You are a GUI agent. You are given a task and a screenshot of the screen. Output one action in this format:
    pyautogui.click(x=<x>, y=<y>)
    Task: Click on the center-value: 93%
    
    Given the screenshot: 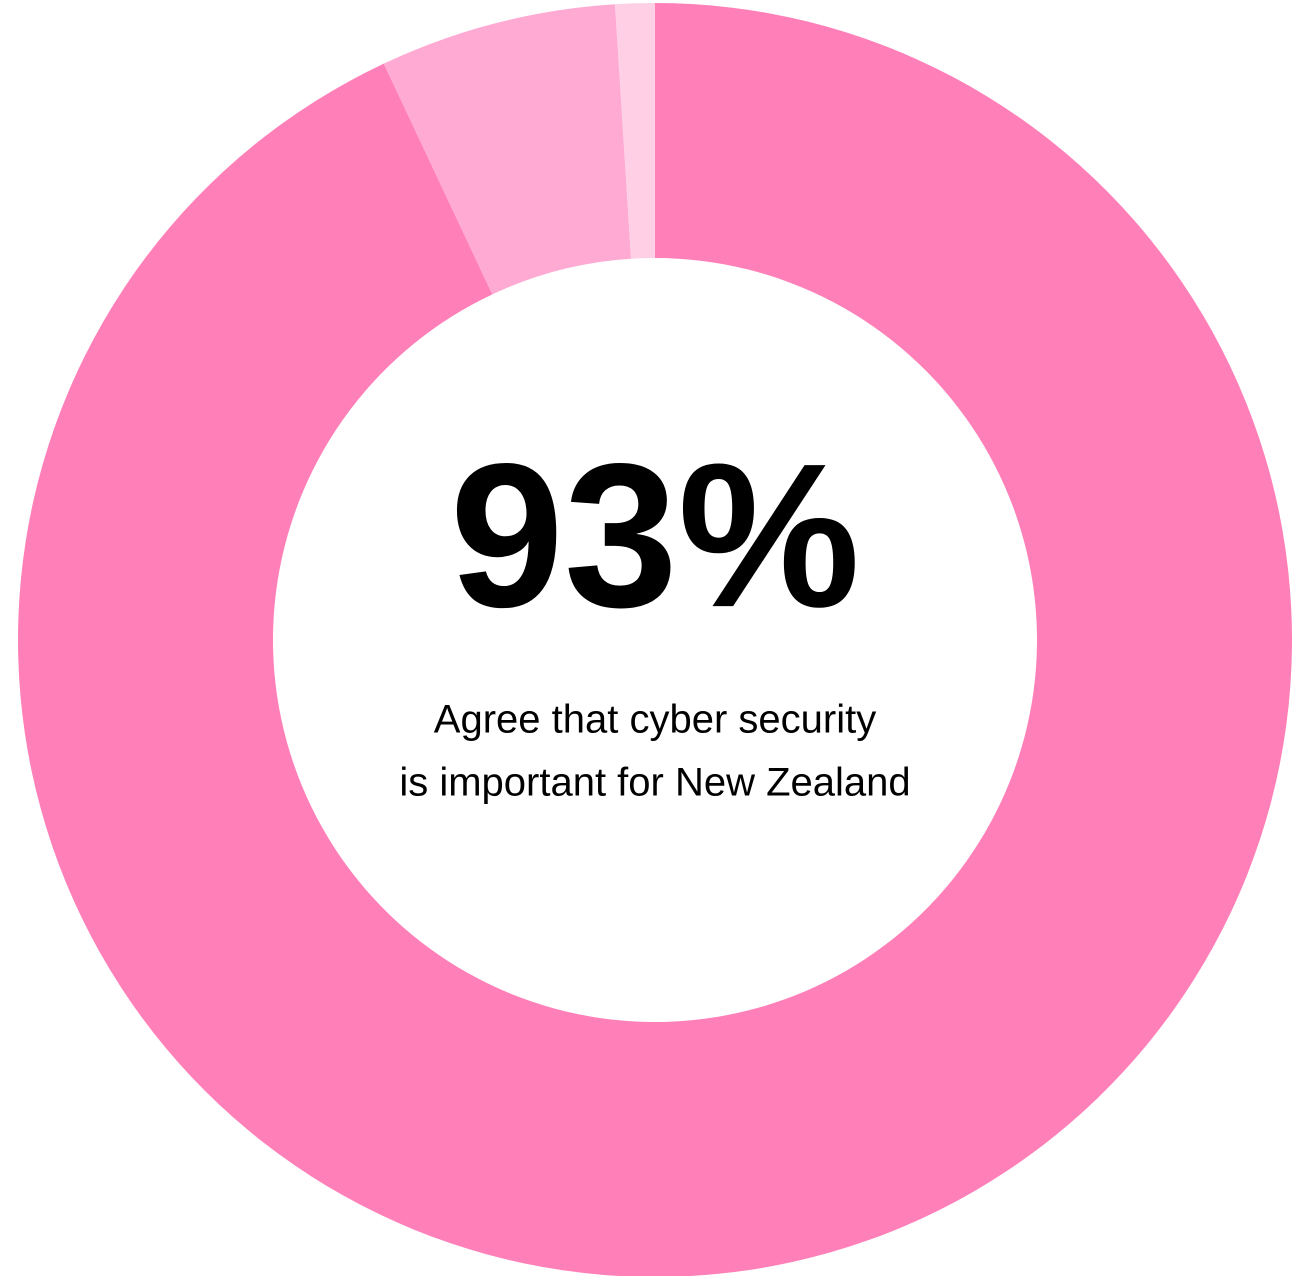 What is the action you would take?
    pyautogui.click(x=655, y=535)
    